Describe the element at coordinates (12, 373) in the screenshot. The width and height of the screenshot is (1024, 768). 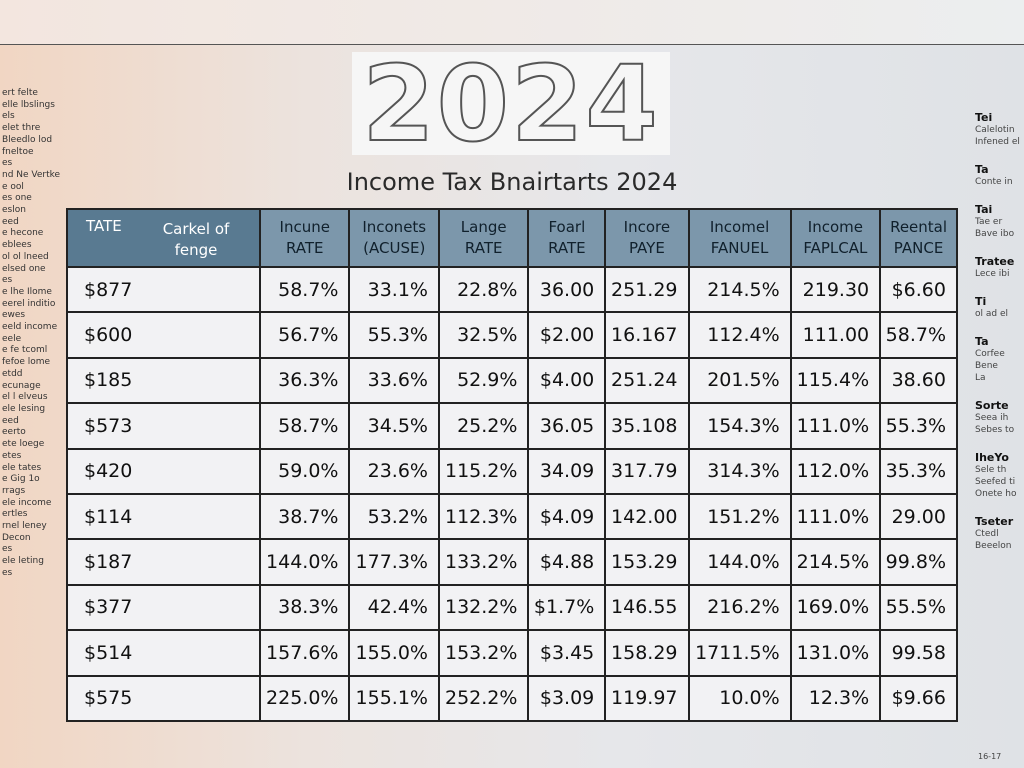
I see `left-note: etdd` at that location.